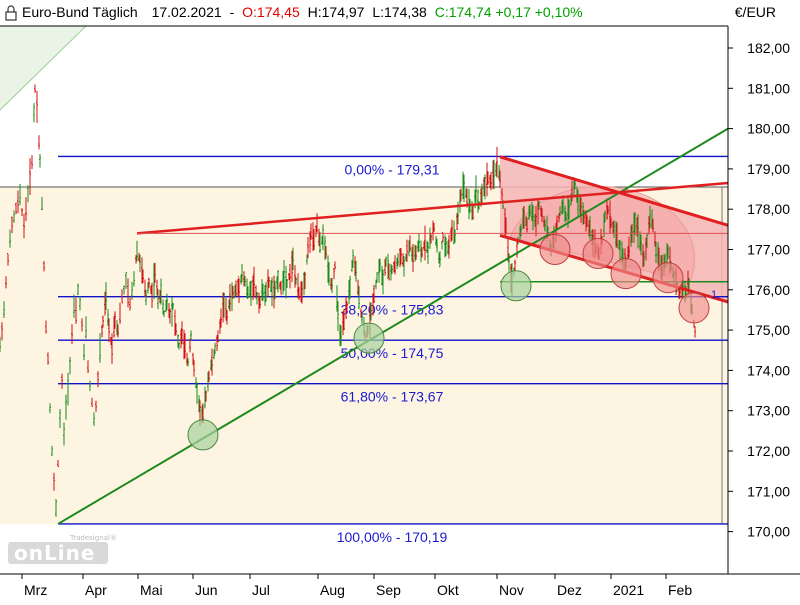  I want to click on x-tick-label: Apr, so click(96, 590).